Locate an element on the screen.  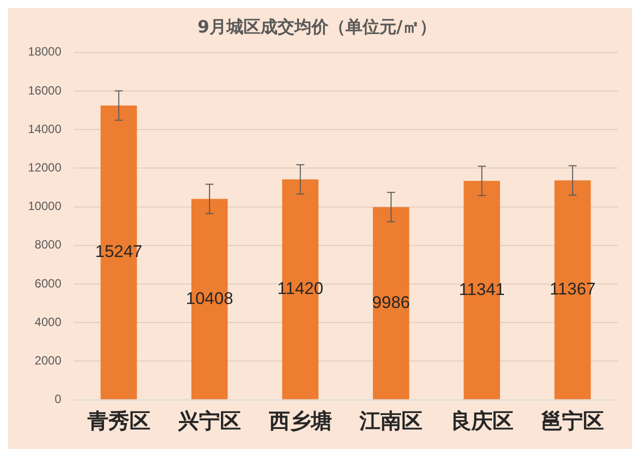
x-tick-label: 青秀区 is located at coordinates (118, 420).